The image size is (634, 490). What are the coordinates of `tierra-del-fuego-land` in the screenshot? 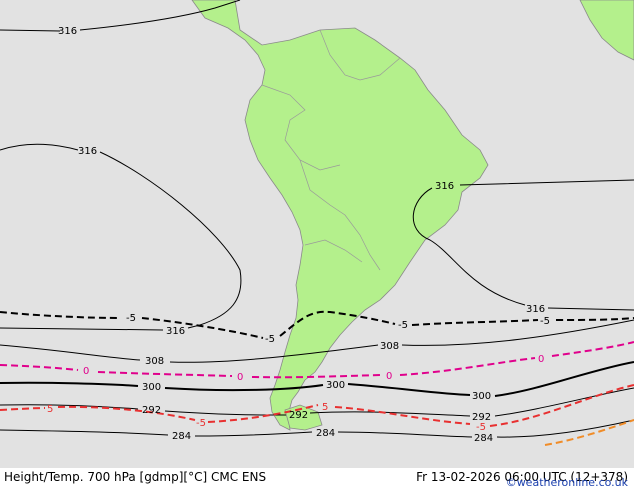 It's located at (303, 417).